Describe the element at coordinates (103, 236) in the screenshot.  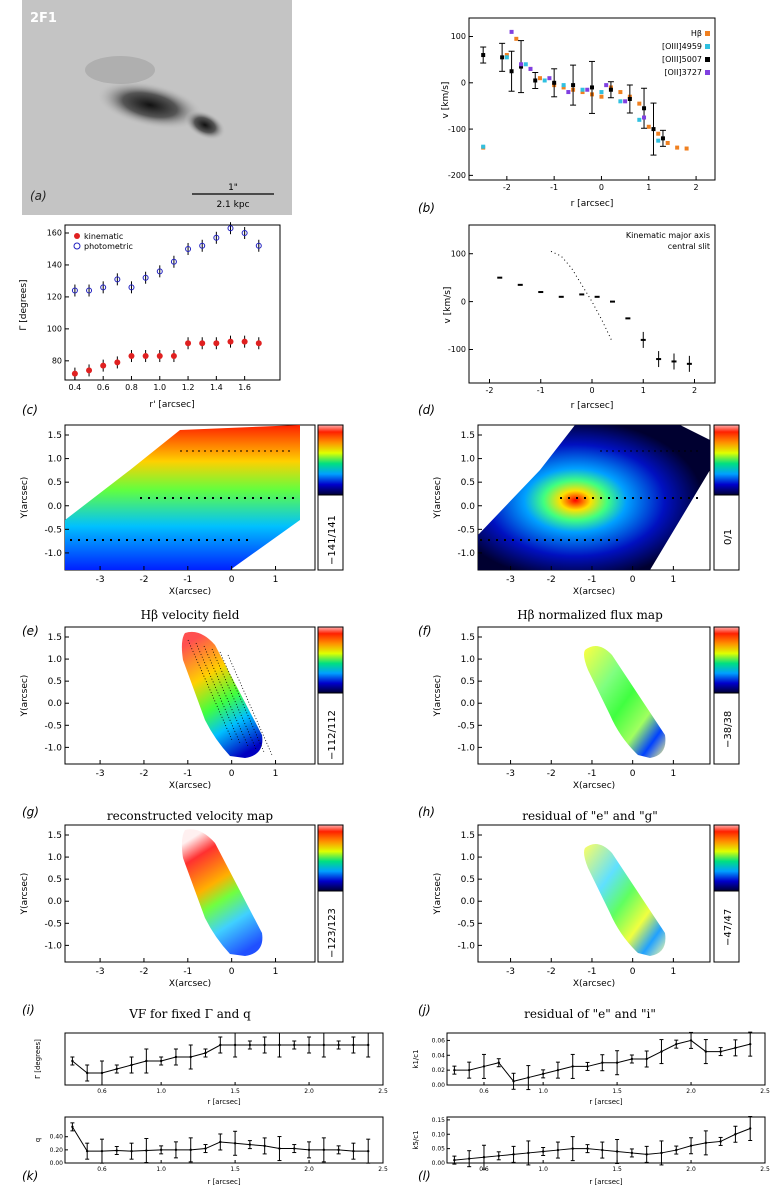
I see `legend-kinematic: kinematic` at that location.